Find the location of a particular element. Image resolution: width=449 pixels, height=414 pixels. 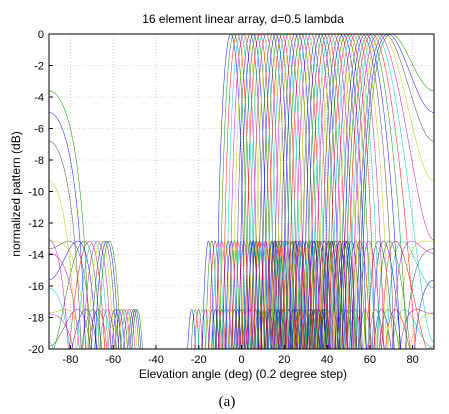

y-tick-label: 0 is located at coordinates (41, 35).